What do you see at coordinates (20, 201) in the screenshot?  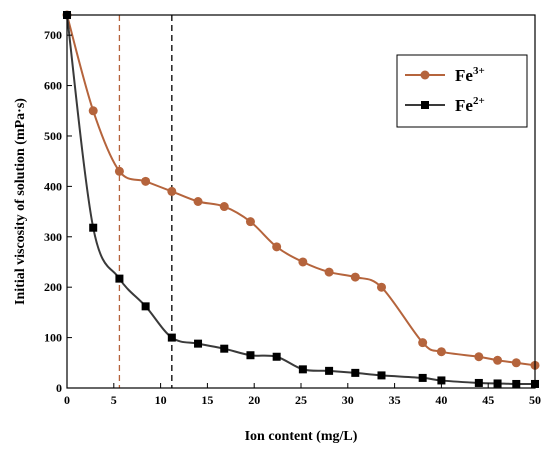 I see `y-axis-title: Initial viscosity of solution (mPa·s)` at bounding box center [20, 201].